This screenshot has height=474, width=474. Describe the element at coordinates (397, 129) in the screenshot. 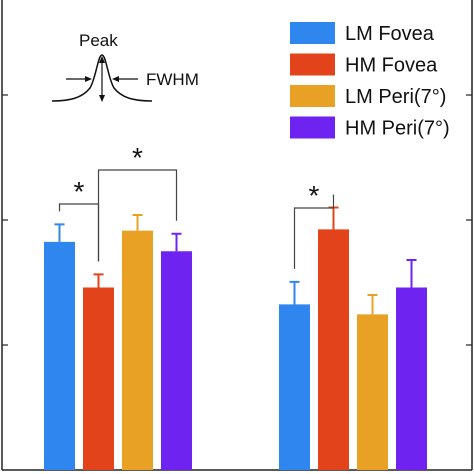

I see `legend-label: HM Peri(7°)` at that location.